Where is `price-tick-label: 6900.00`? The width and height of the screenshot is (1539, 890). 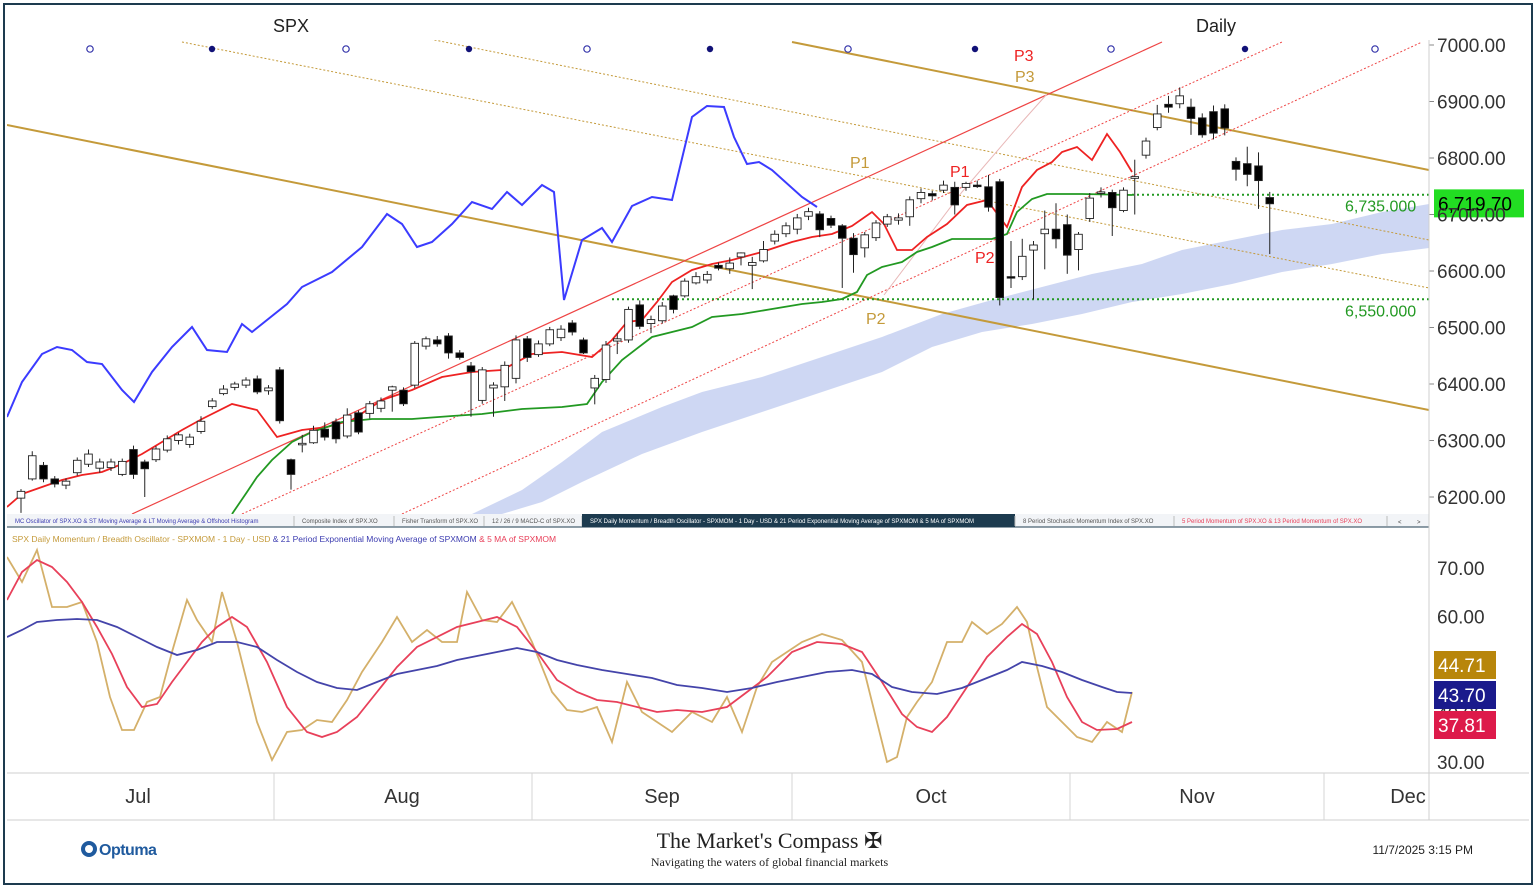 price-tick-label: 6900.00 is located at coordinates (1471, 103).